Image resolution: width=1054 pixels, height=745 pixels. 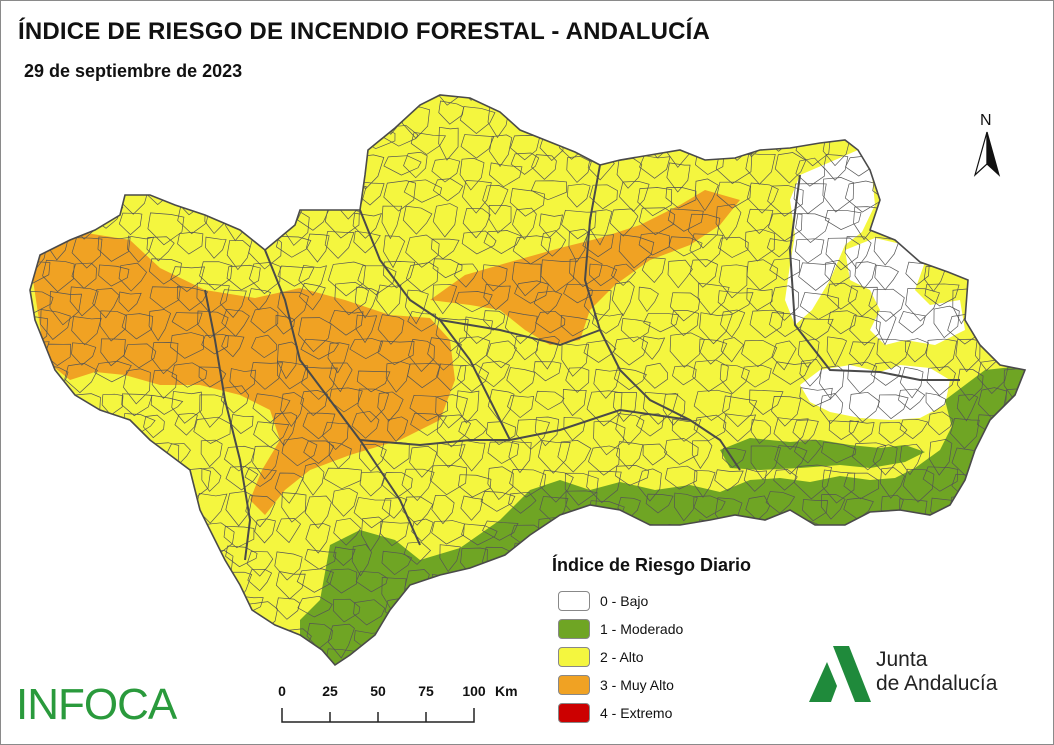 What do you see at coordinates (987, 154) in the screenshot?
I see `north-arrow-icon` at bounding box center [987, 154].